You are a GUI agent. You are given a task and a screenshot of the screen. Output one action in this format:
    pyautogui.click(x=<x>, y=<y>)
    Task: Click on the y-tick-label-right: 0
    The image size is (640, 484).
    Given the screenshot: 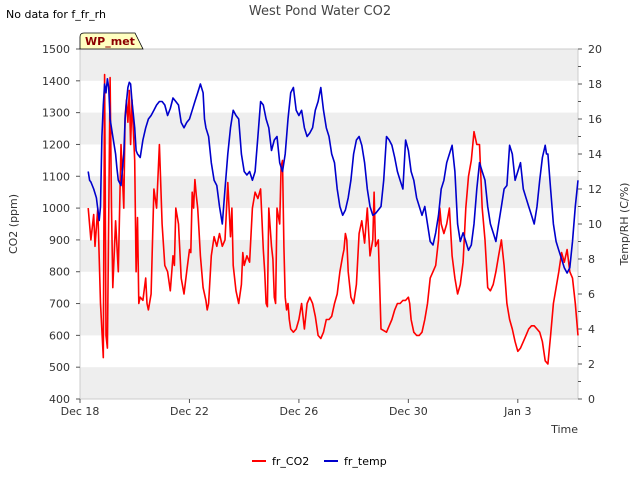 What is the action you would take?
    pyautogui.click(x=591, y=399)
    